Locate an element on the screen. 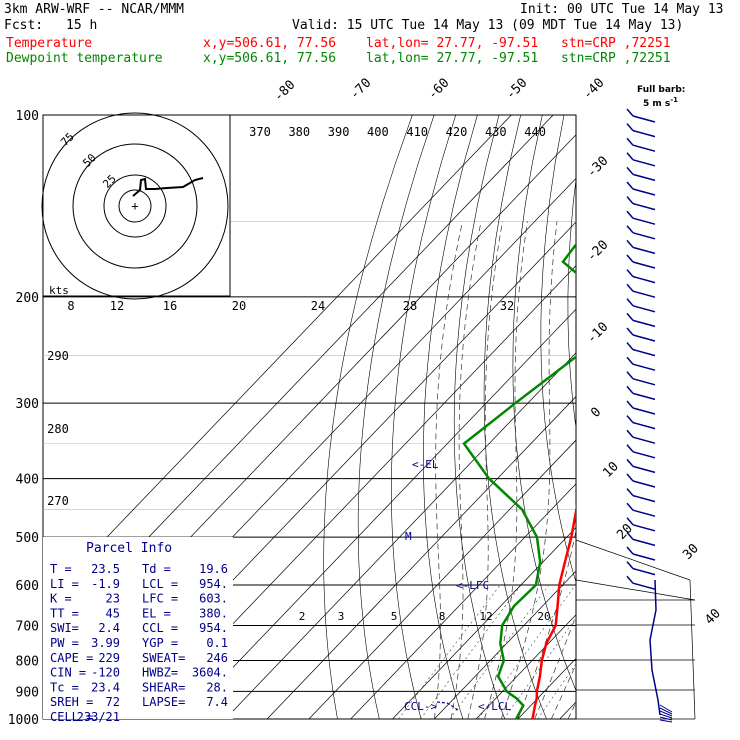  theta-label-380: 380 is located at coordinates (299, 132).